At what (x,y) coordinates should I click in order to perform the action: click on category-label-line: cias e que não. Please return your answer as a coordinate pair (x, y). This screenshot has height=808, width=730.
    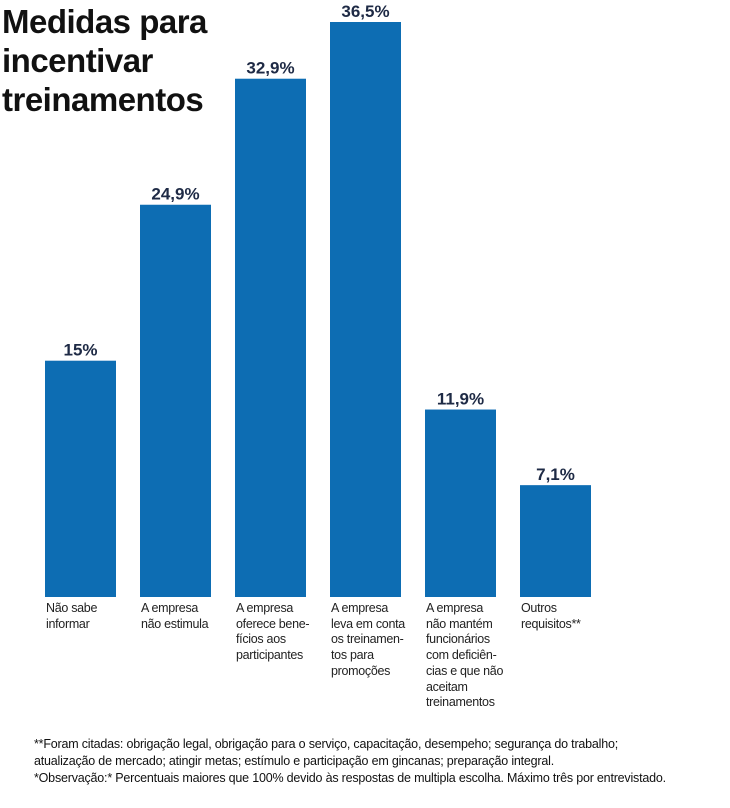
    Looking at the image, I should click on (465, 670).